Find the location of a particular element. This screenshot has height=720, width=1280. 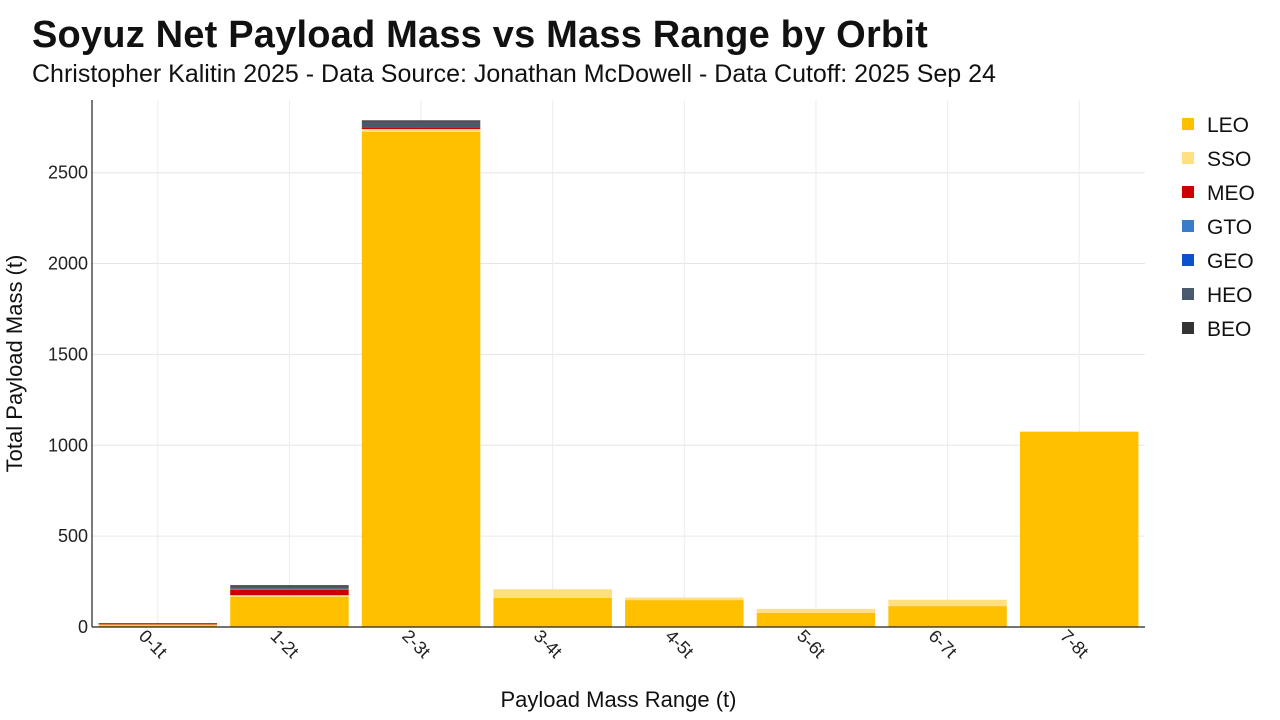

bar-beo-1-2t is located at coordinates (289, 586).